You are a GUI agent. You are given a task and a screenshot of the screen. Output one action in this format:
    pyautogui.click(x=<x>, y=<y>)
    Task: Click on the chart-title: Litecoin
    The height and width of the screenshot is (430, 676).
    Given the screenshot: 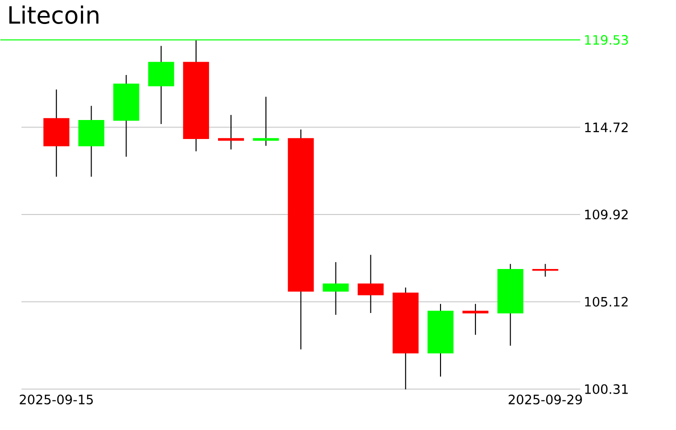 What is the action you would take?
    pyautogui.click(x=53, y=14)
    